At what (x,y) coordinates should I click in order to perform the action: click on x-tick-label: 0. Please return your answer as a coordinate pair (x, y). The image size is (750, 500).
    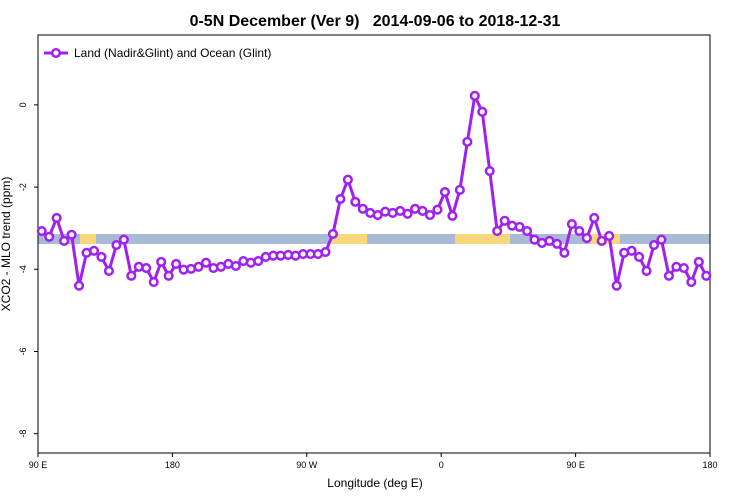
    Looking at the image, I should click on (441, 465).